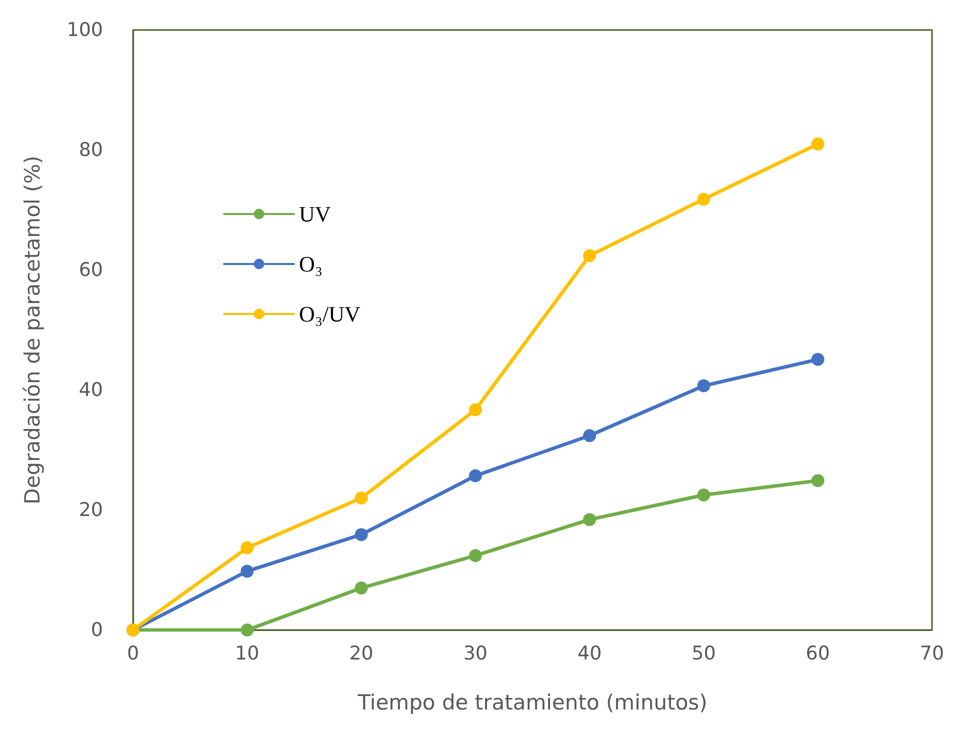 This screenshot has width=966, height=746. What do you see at coordinates (932, 653) in the screenshot?
I see `x-tick-label: 70` at bounding box center [932, 653].